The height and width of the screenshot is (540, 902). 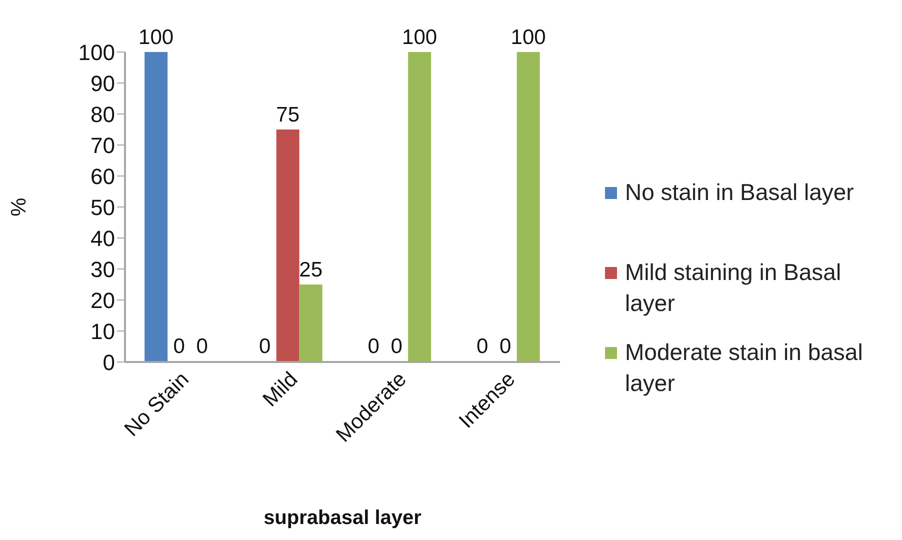 I want to click on x-axis-title: suprabasal layer, so click(x=343, y=518).